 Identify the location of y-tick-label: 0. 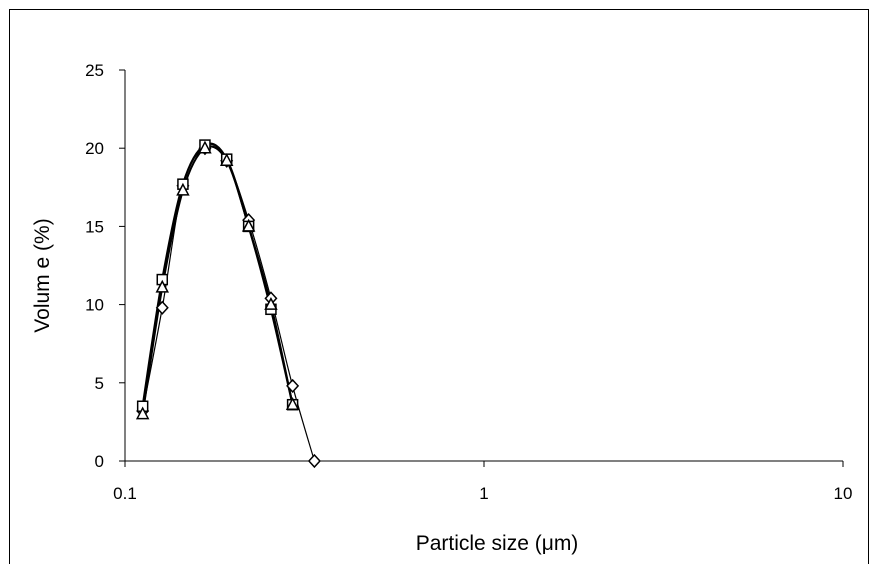
(99, 461).